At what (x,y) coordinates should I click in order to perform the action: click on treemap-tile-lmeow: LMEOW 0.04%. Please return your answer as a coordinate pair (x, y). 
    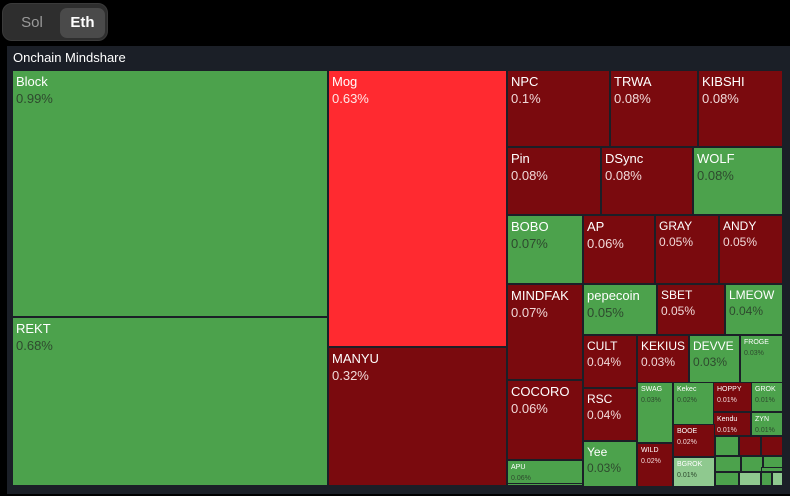
    Looking at the image, I should click on (754, 309).